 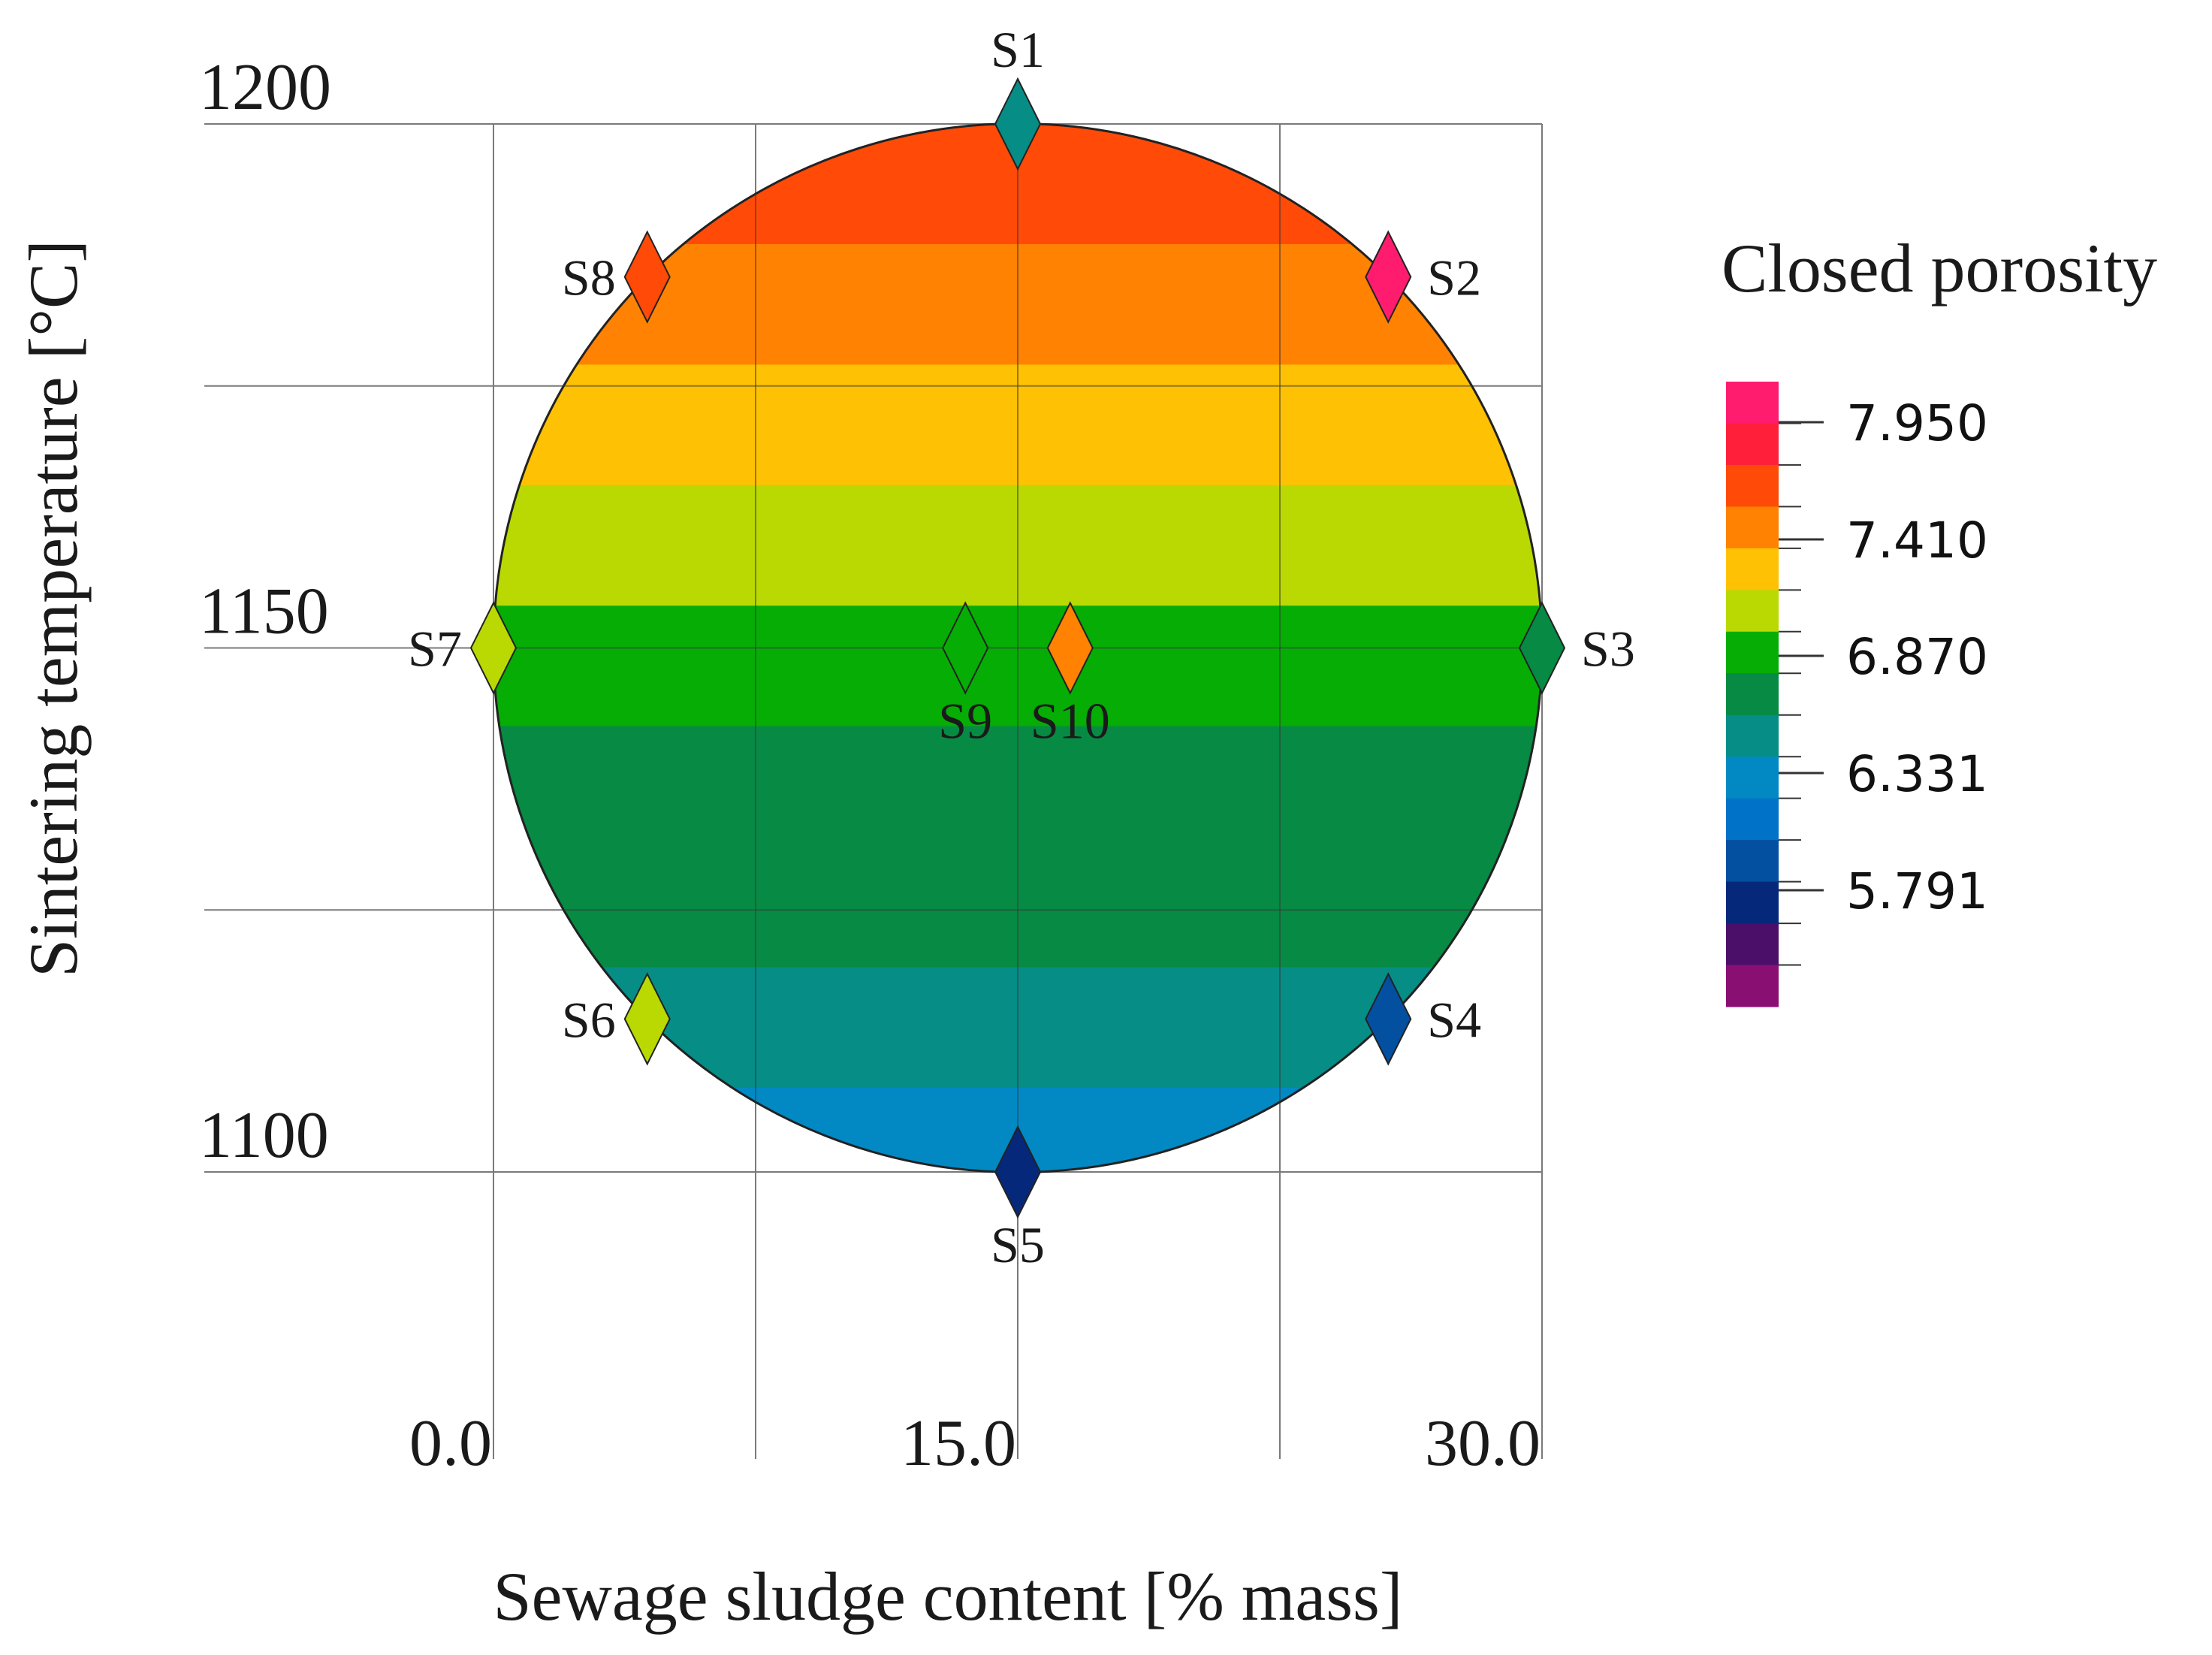 I want to click on point-label-s10: S10, so click(x=1070, y=721).